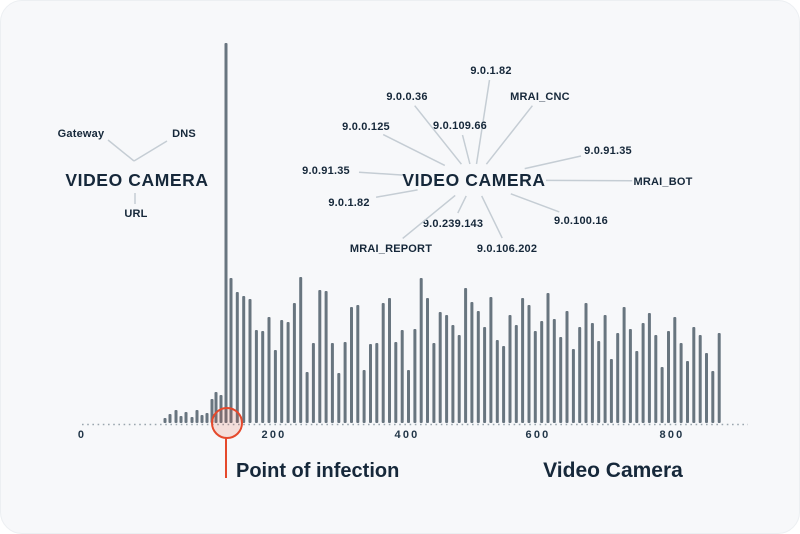 The height and width of the screenshot is (534, 800). I want to click on network-node-label: MRAI_CNC, so click(540, 97).